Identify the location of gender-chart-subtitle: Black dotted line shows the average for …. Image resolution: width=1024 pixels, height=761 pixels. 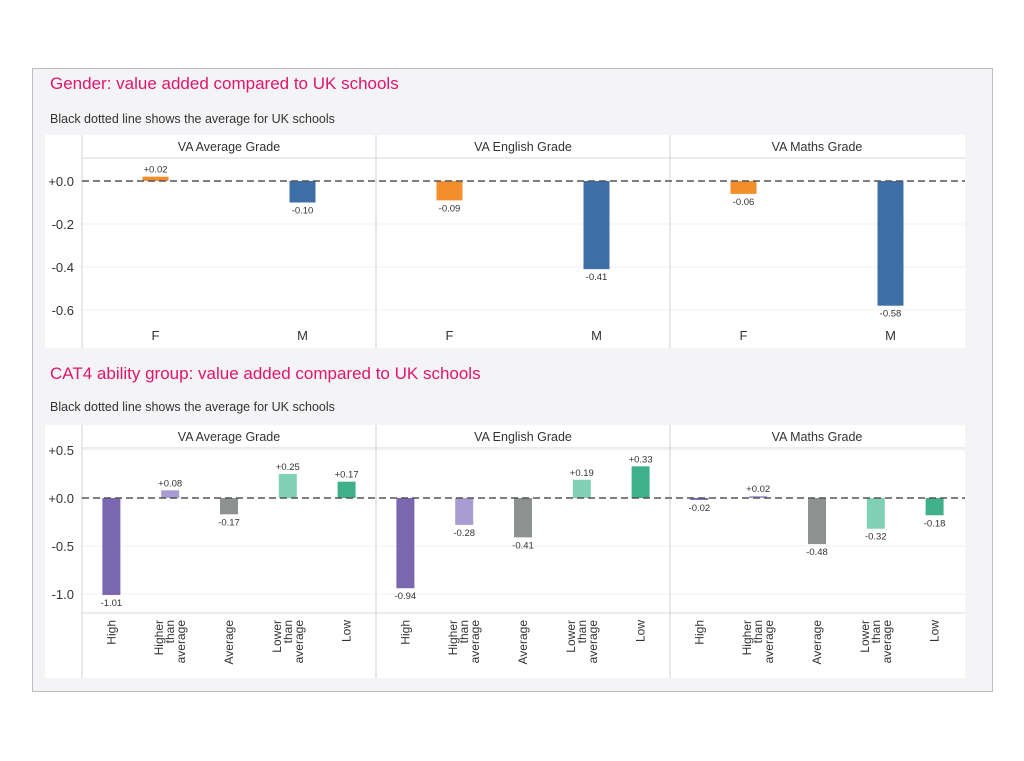
(192, 119).